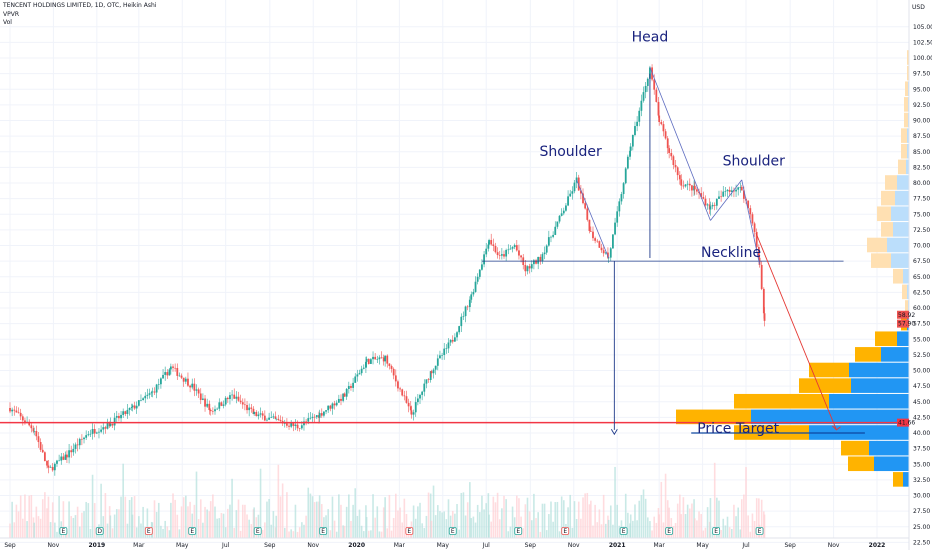  I want to click on x-tick-label: May, so click(702, 545).